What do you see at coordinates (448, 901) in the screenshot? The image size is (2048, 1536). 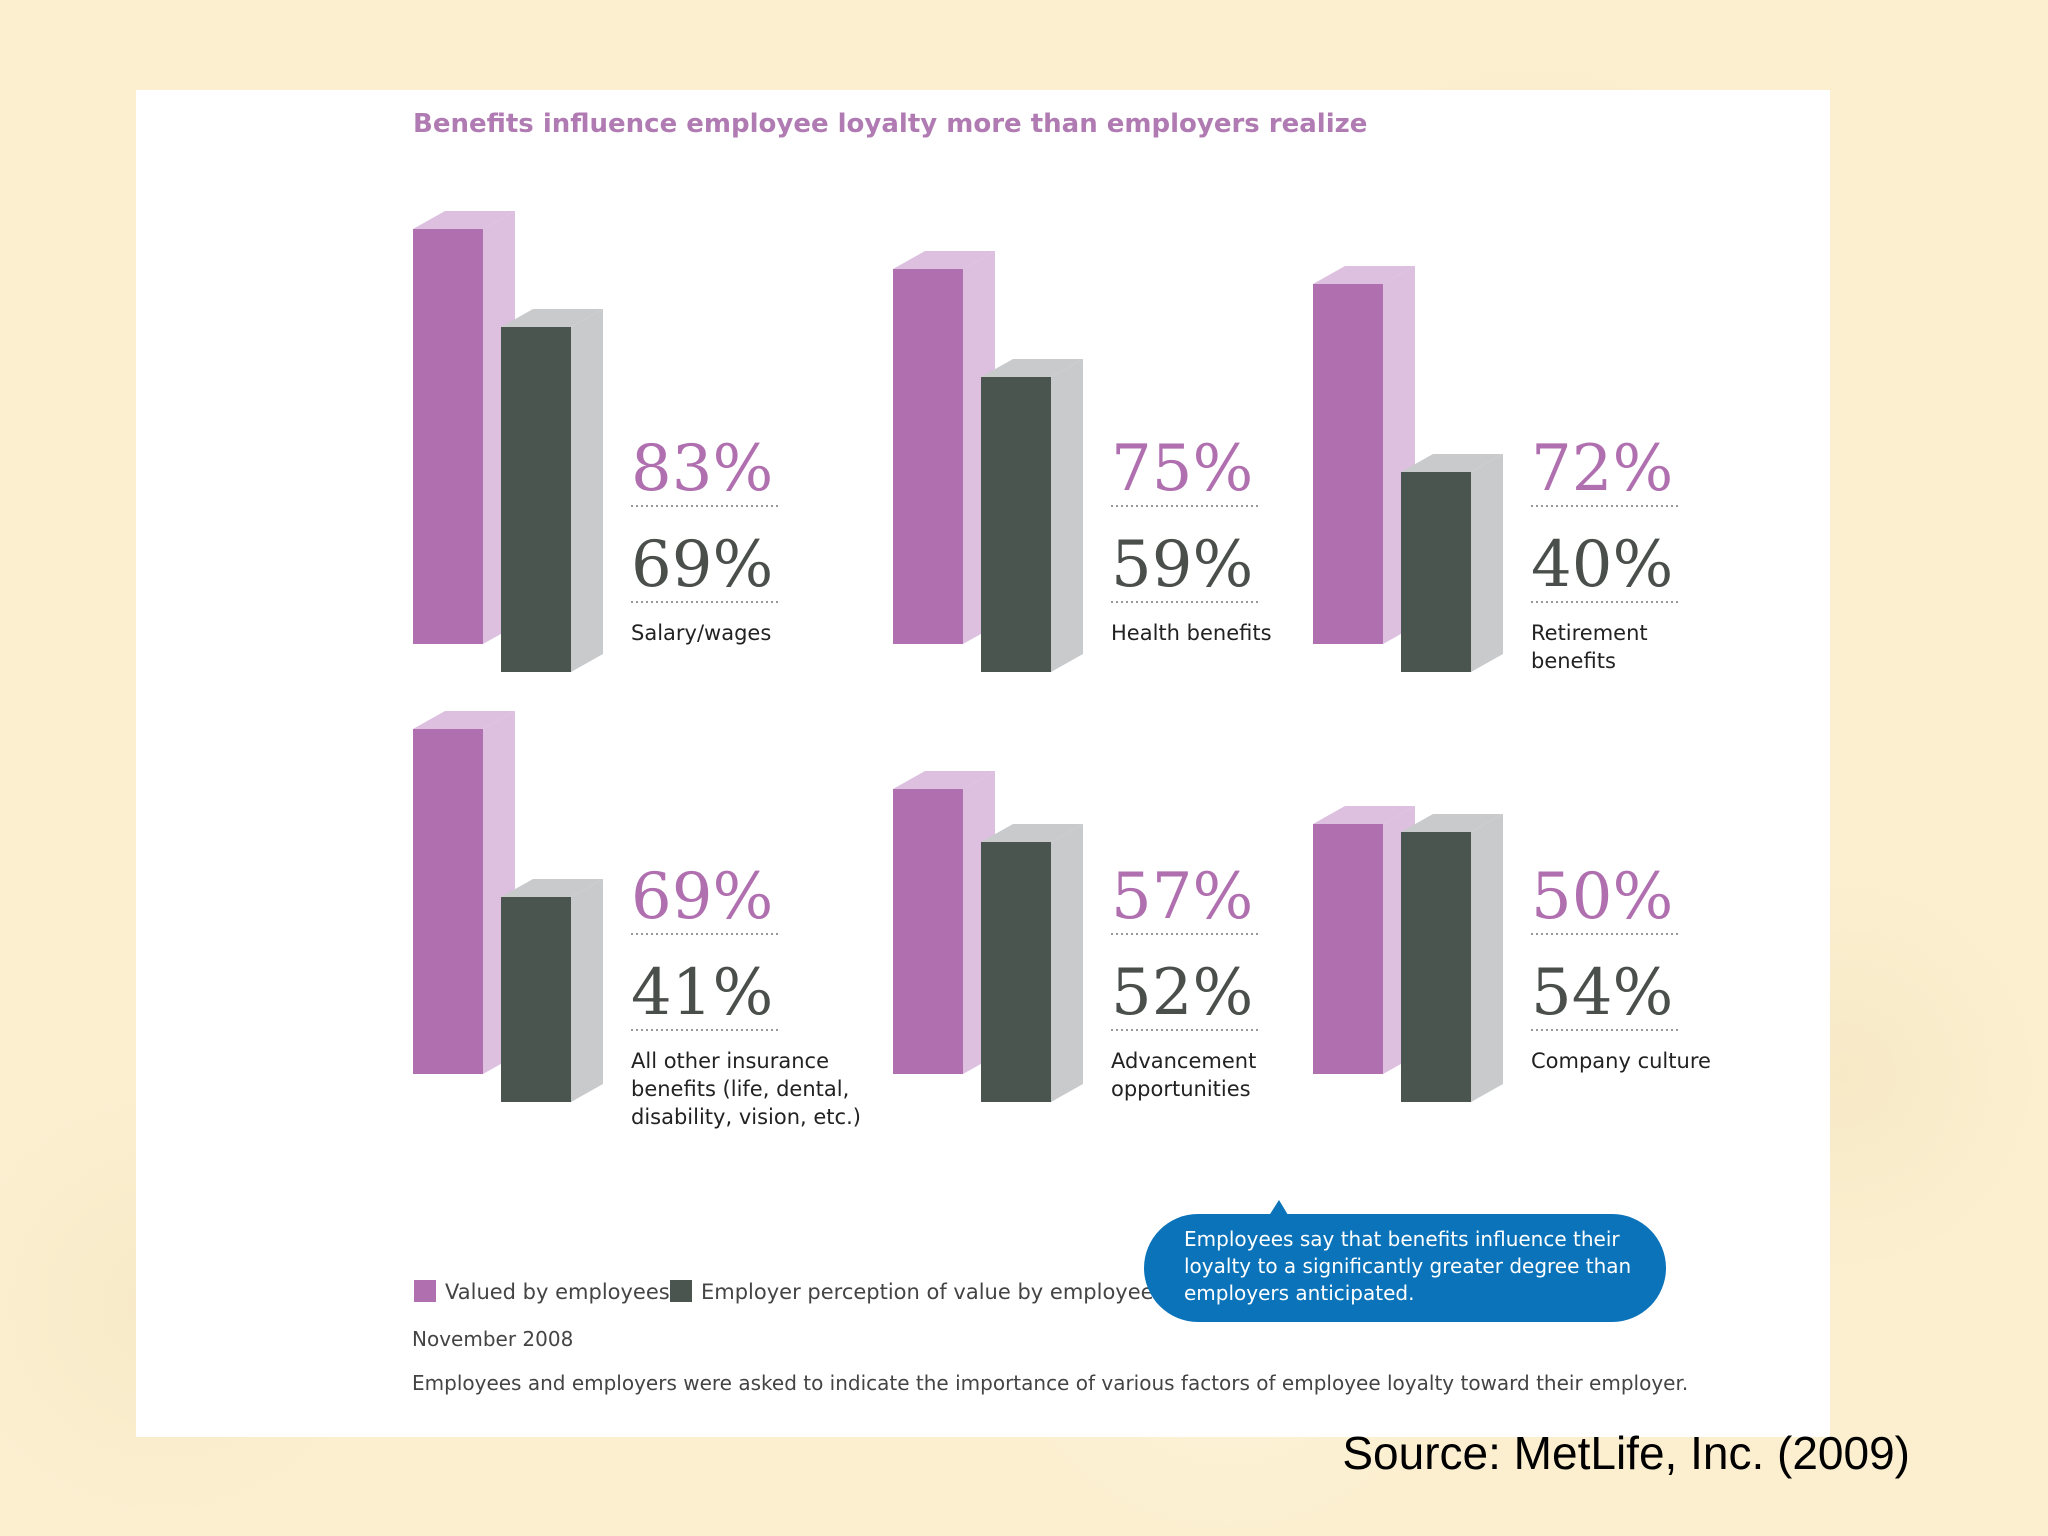 I see `bar-employees-all-other-insurance-benefits-life-dental-disability-vision-etc` at bounding box center [448, 901].